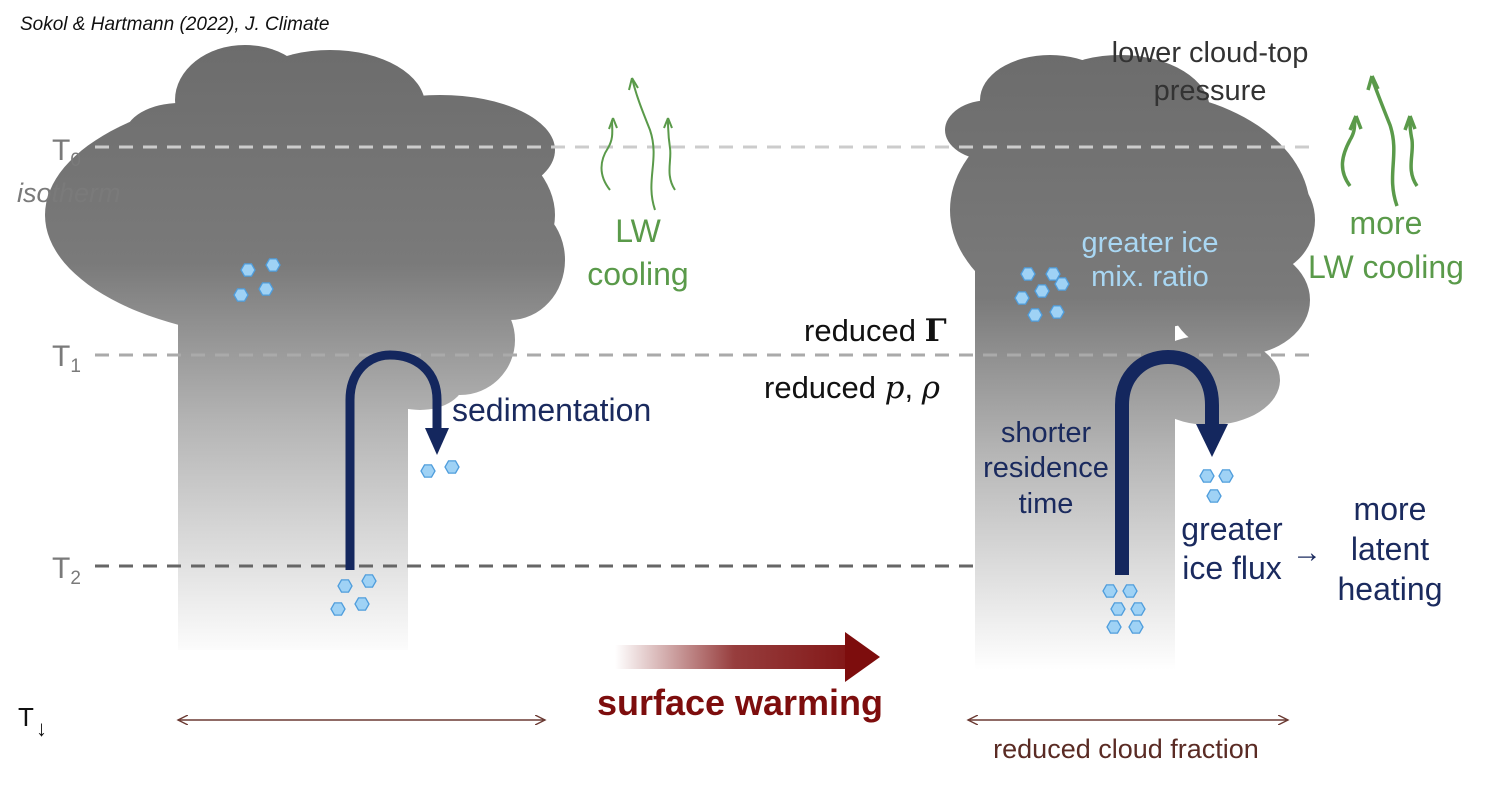 Image resolution: width=1500 pixels, height=785 pixels. What do you see at coordinates (1232, 529) in the screenshot?
I see `ice-flux-line1: greater` at bounding box center [1232, 529].